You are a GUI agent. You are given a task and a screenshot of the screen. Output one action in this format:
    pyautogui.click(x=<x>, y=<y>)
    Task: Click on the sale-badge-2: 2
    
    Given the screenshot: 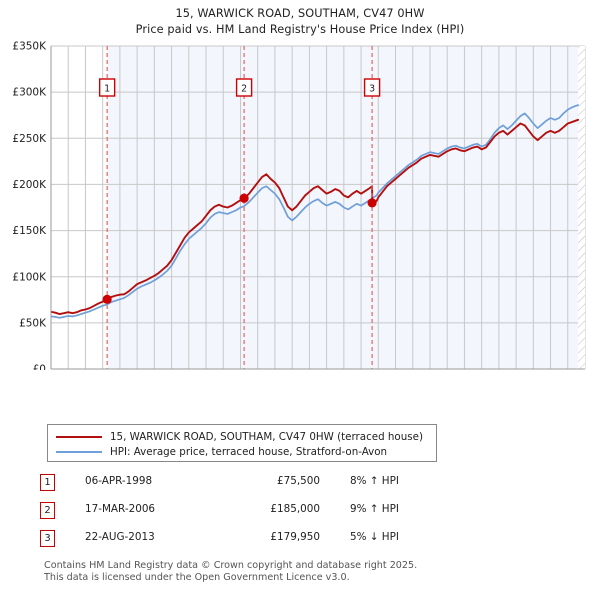 What is the action you would take?
    pyautogui.click(x=47, y=510)
    